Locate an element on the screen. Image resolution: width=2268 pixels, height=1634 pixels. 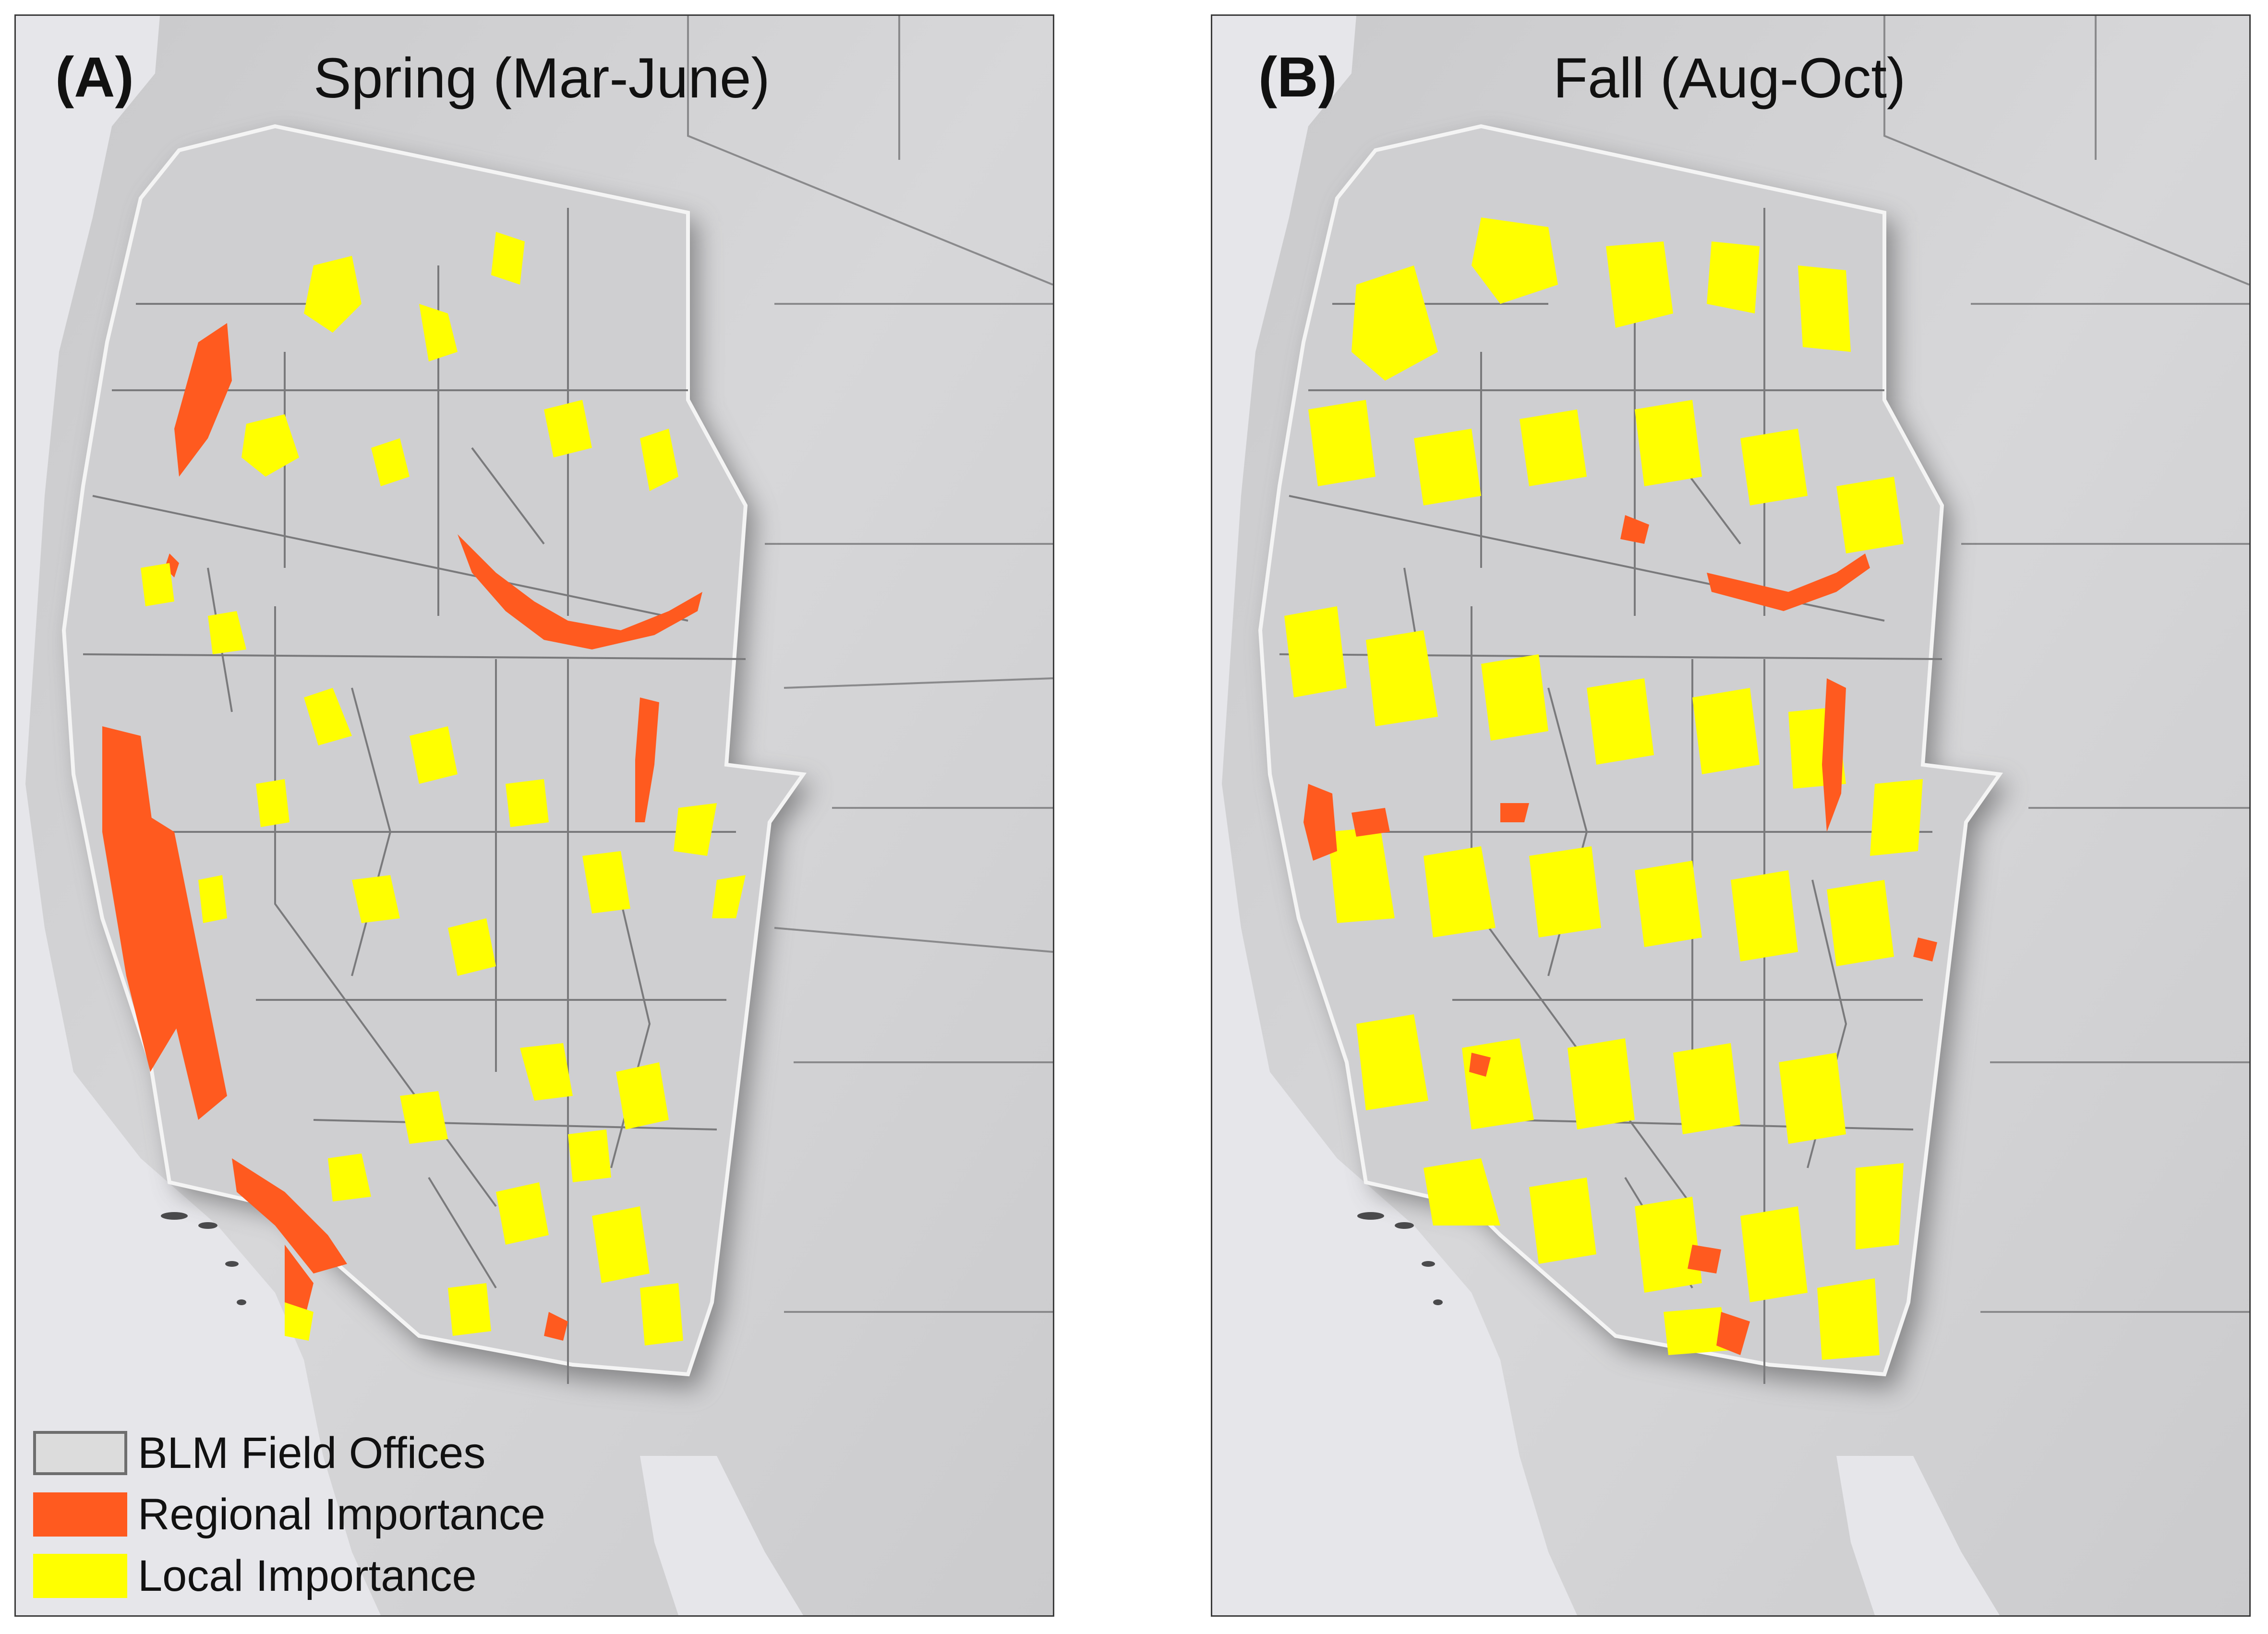
panel-letter-a: (A) is located at coordinates (94, 78).